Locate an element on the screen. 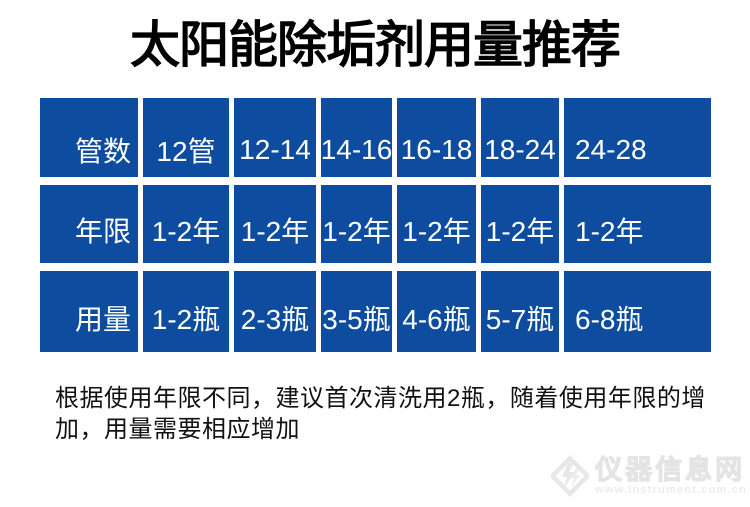 This screenshot has height=507, width=750. watermark: 仪器信息网 www.instrument.com.cn is located at coordinates (649, 476).